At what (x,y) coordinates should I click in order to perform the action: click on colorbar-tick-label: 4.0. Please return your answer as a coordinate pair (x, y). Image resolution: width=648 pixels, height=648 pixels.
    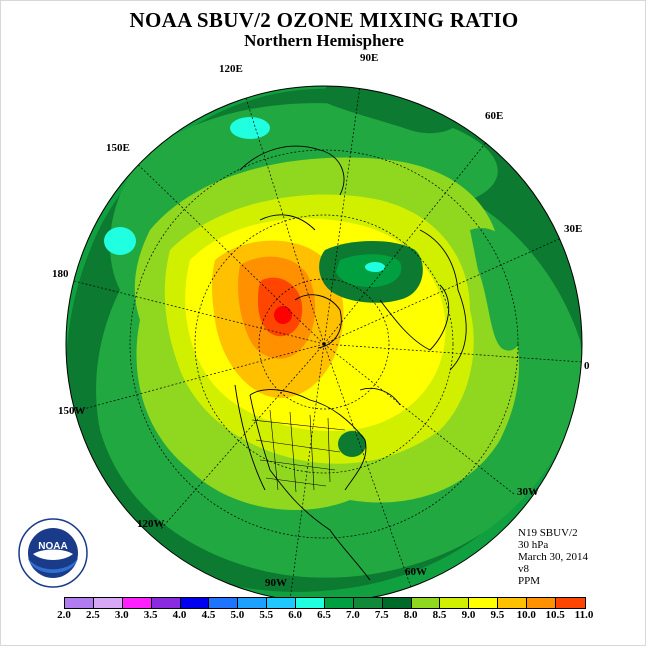
    Looking at the image, I should click on (179, 615).